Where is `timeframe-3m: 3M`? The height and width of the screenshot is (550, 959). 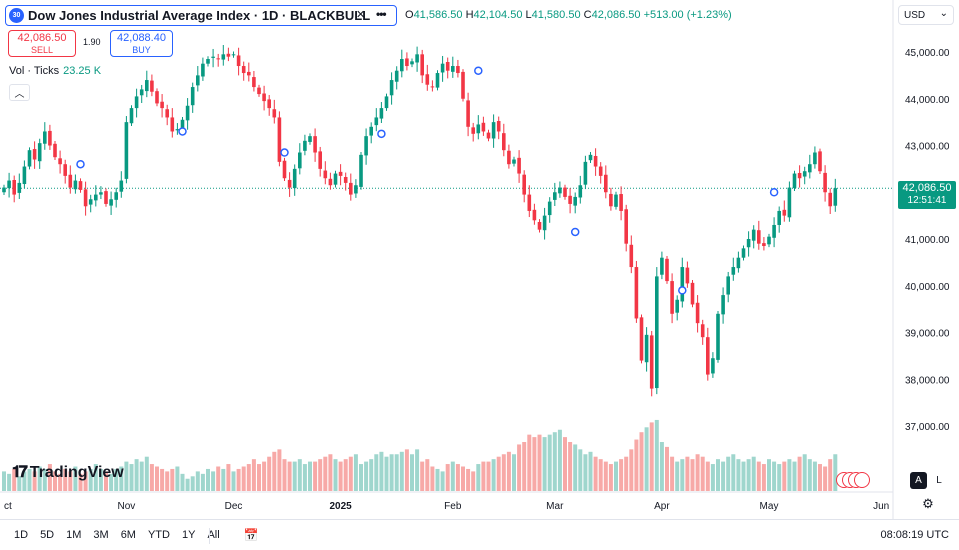
timeframe-3m: 3M is located at coordinates (101, 535).